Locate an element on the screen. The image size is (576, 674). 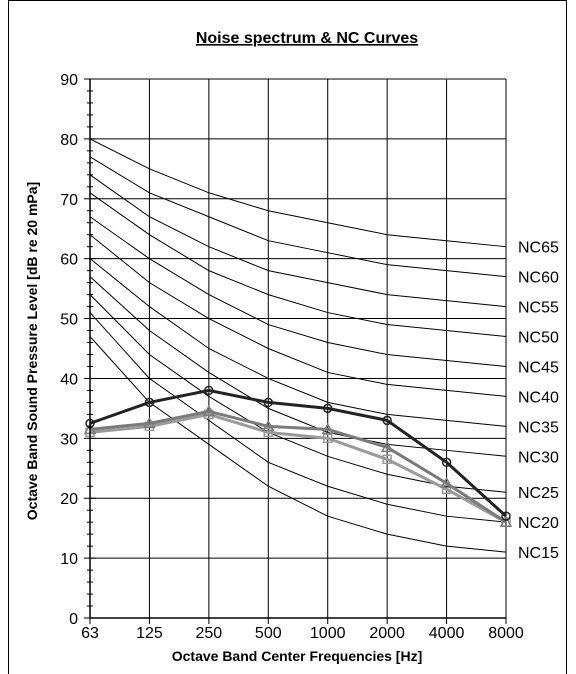
y-tick-label: 10 is located at coordinates (69, 559).